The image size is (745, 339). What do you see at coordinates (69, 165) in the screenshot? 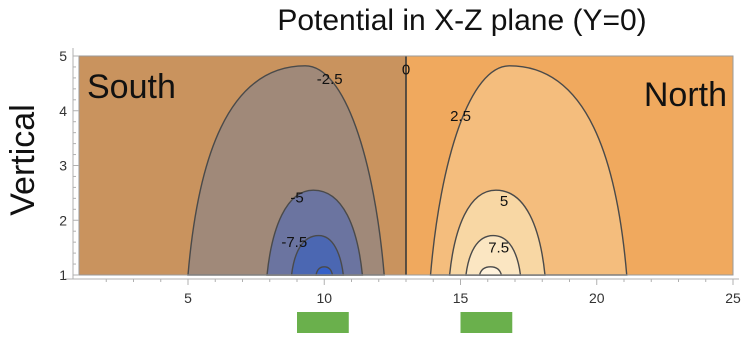
I see `y-axis: 1 2 3 4 5` at bounding box center [69, 165].